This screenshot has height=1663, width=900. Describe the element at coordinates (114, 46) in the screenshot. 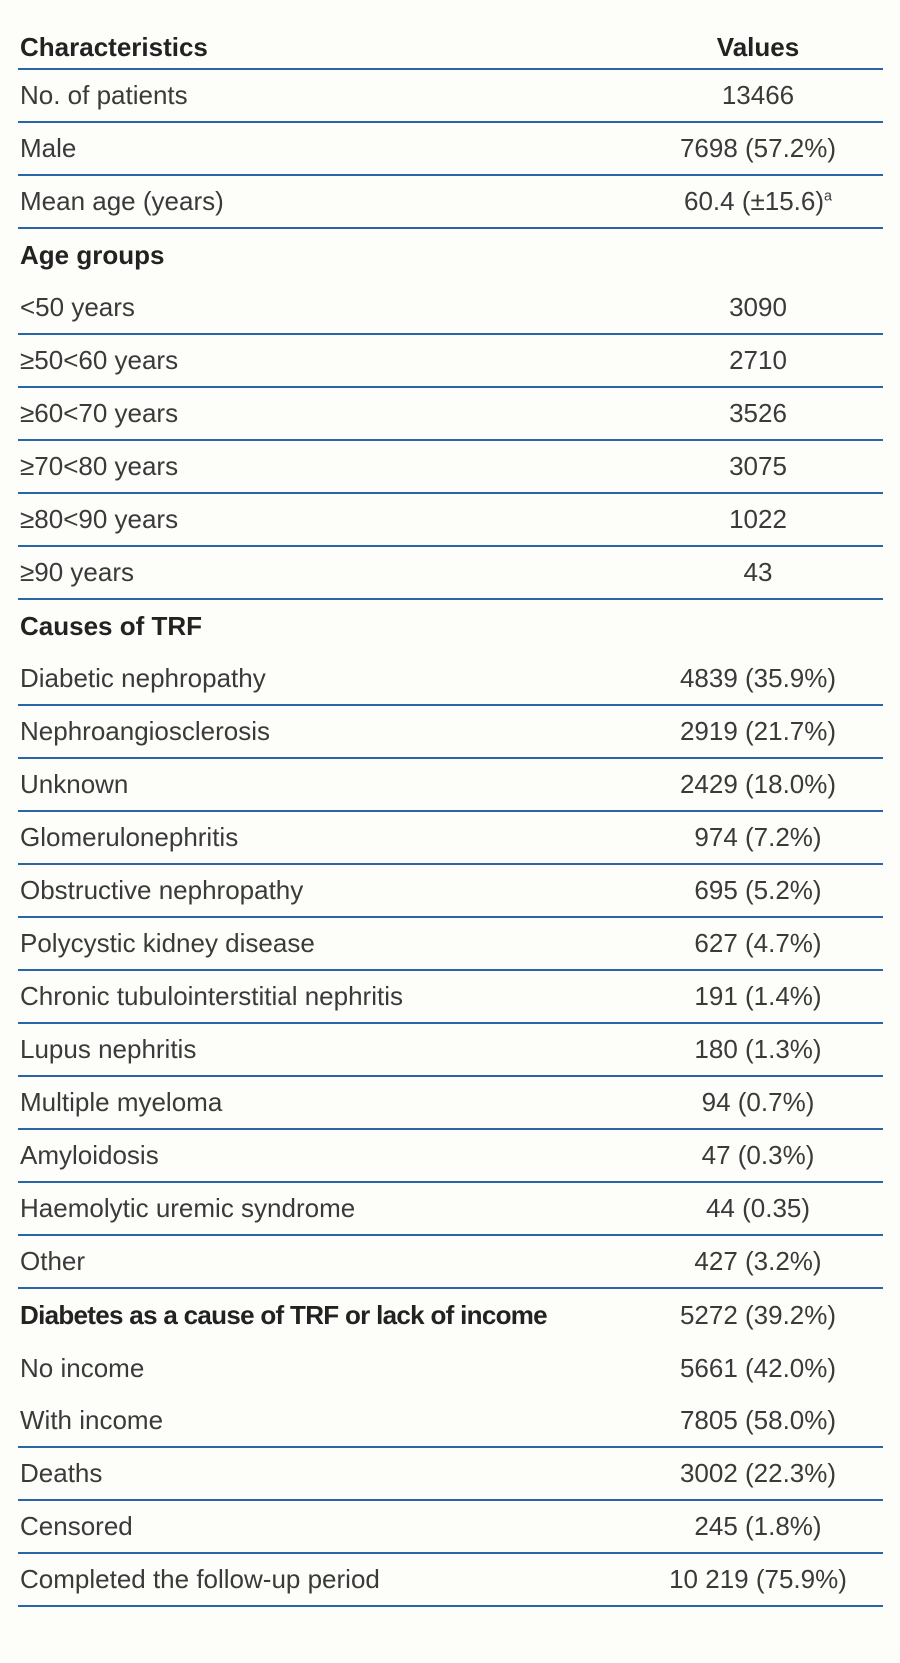

I see `column-header-characteristics: Characteristics` at that location.